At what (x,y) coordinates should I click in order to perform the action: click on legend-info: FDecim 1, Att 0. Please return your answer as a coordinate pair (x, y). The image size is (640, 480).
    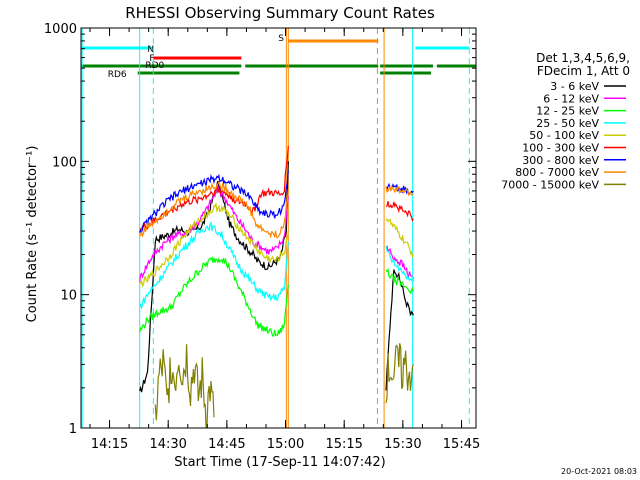
    Looking at the image, I should click on (583, 71).